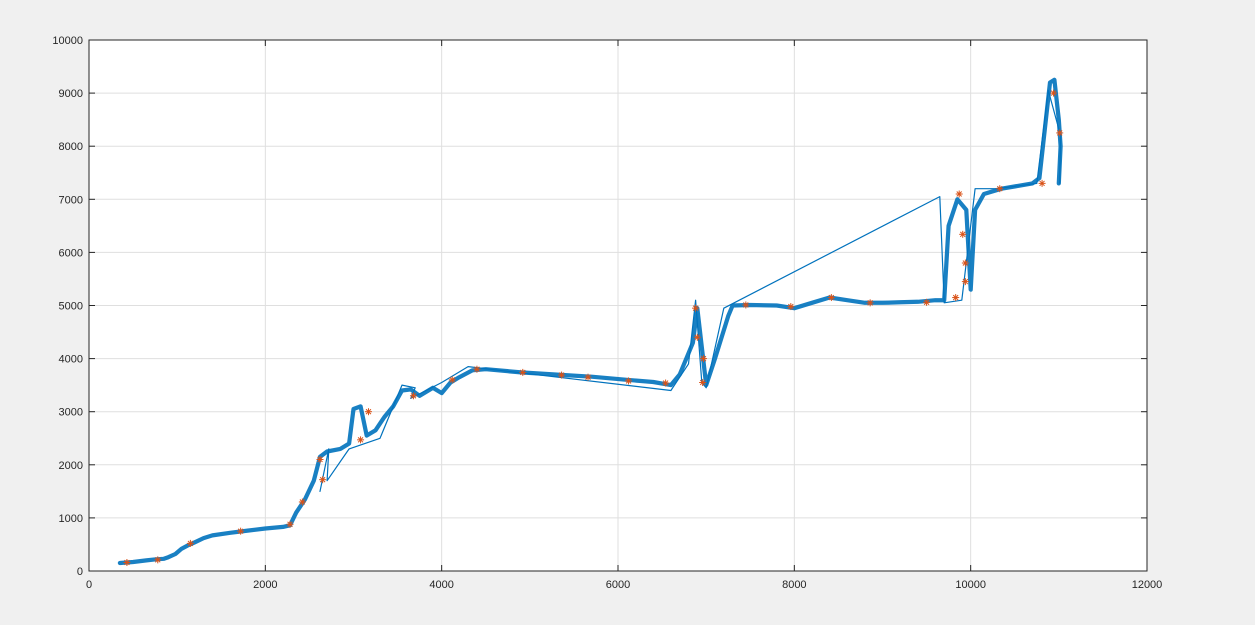 The image size is (1255, 625). What do you see at coordinates (265, 585) in the screenshot?
I see `x-tick-label: 2000` at bounding box center [265, 585].